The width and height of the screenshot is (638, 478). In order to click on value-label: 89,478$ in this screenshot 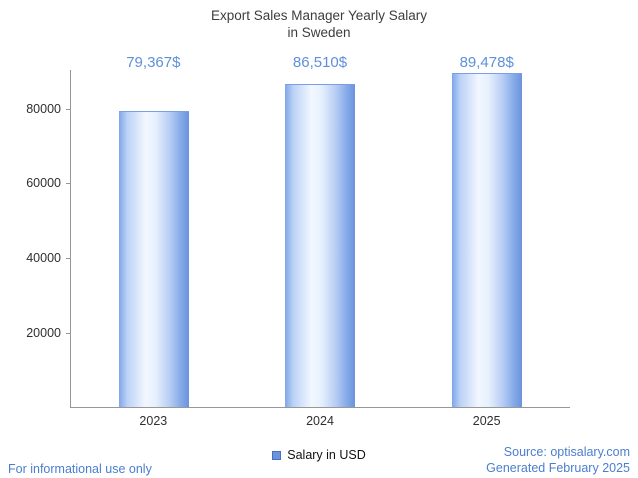, I will do `click(486, 62)`.